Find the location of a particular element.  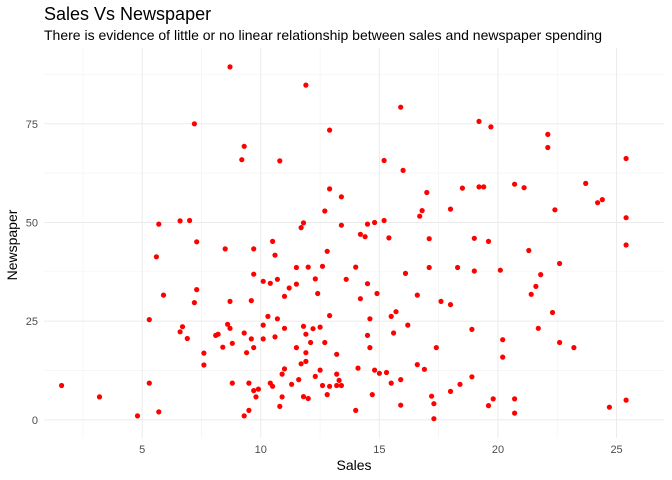

y-tick-label: 75 is located at coordinates (32, 125).